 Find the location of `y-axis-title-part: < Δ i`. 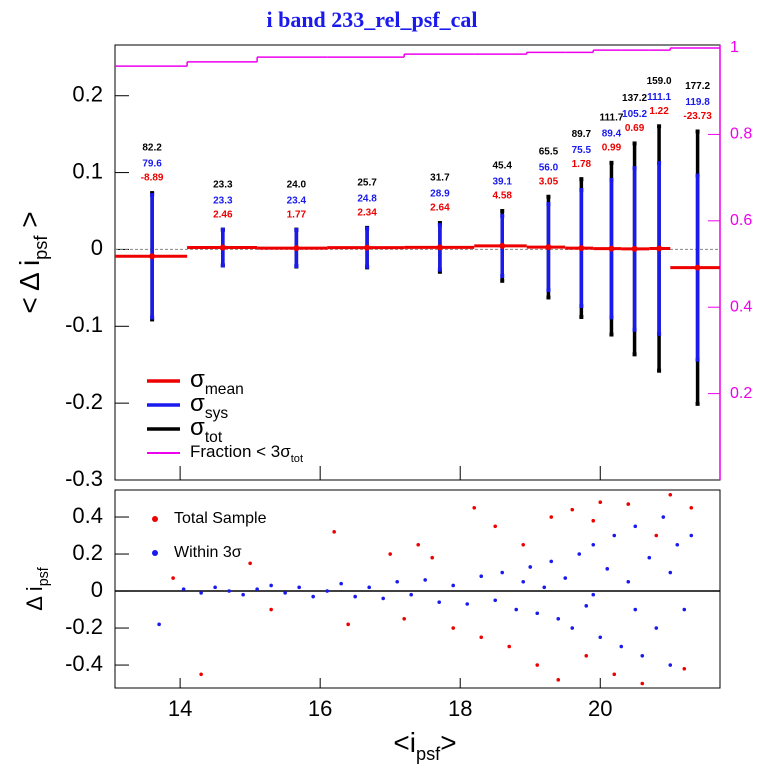

y-axis-title-part: < Δ i is located at coordinates (29, 287).